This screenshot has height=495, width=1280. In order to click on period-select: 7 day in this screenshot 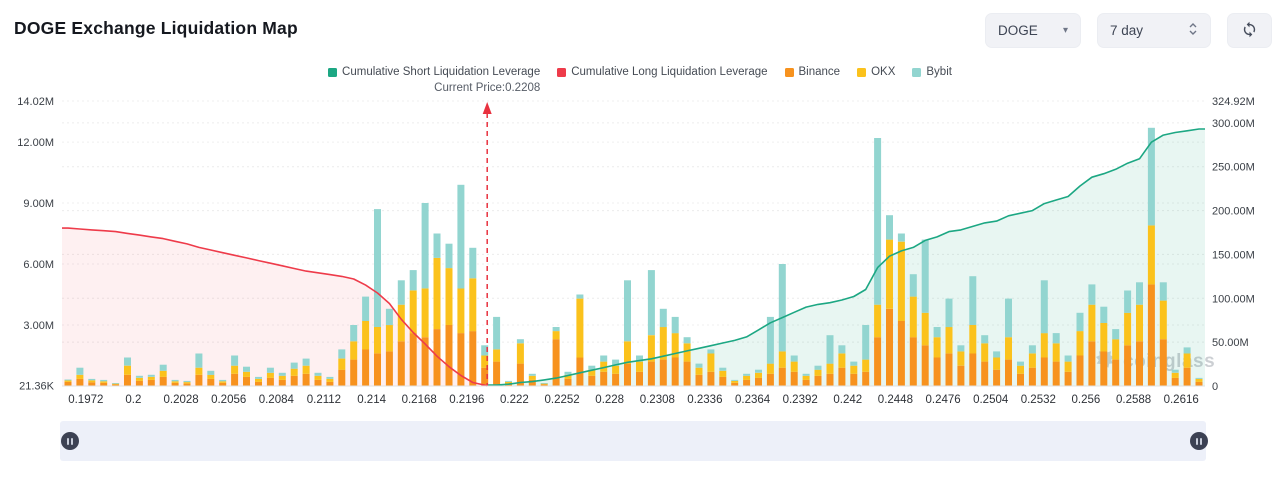, I will do `click(1154, 30)`.